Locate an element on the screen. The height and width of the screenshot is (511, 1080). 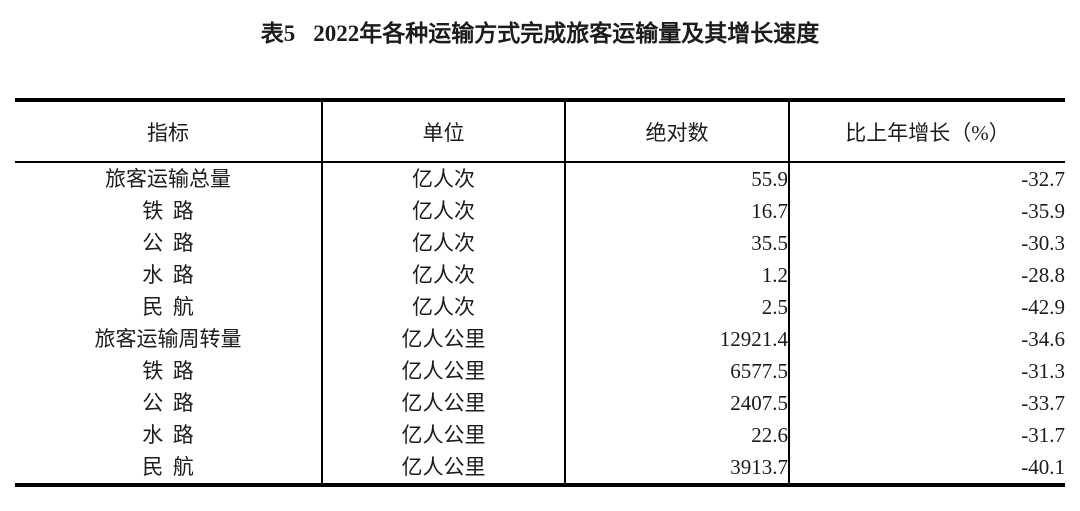
table-row: 铁路 亿人公里 6577.5 -31.3 is located at coordinates (540, 371).